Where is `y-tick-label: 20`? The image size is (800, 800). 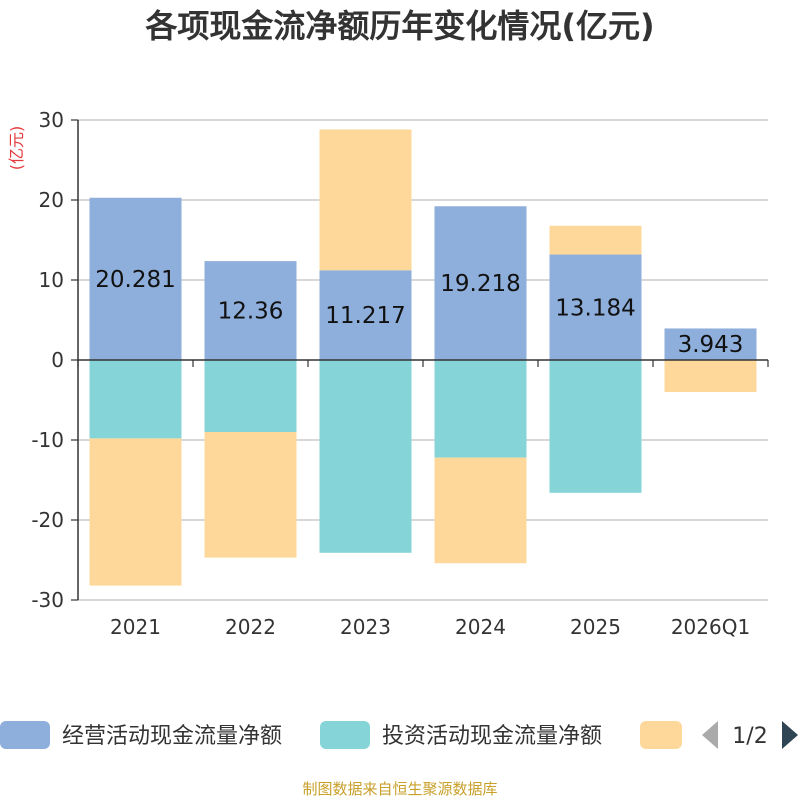 y-tick-label: 20 is located at coordinates (51, 200).